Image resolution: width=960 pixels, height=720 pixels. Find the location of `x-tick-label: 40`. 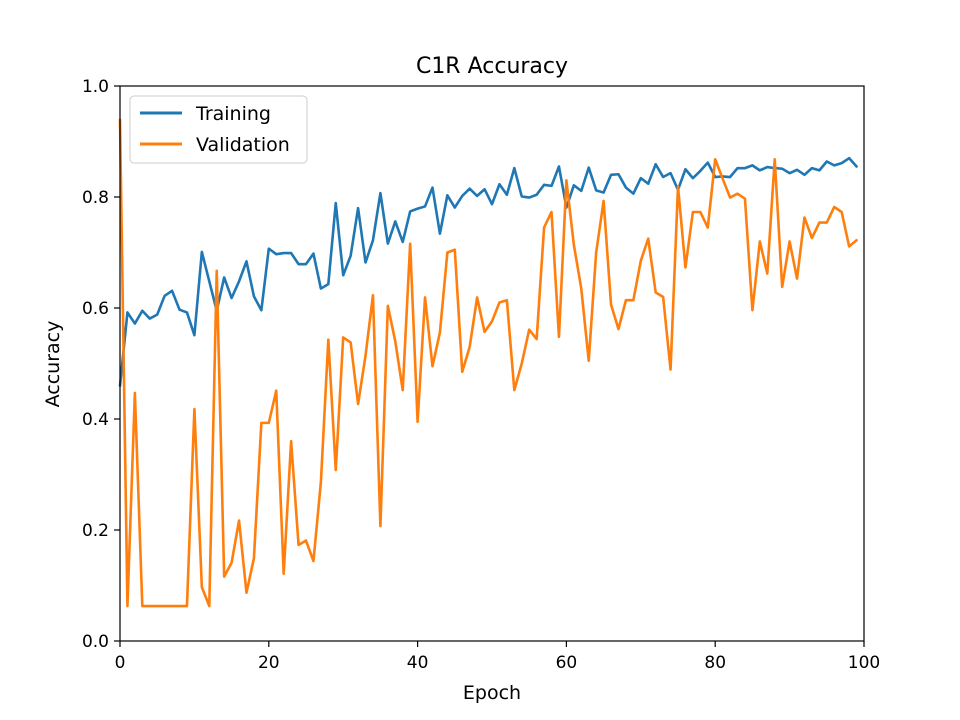

x-tick-label: 40 is located at coordinates (418, 663).